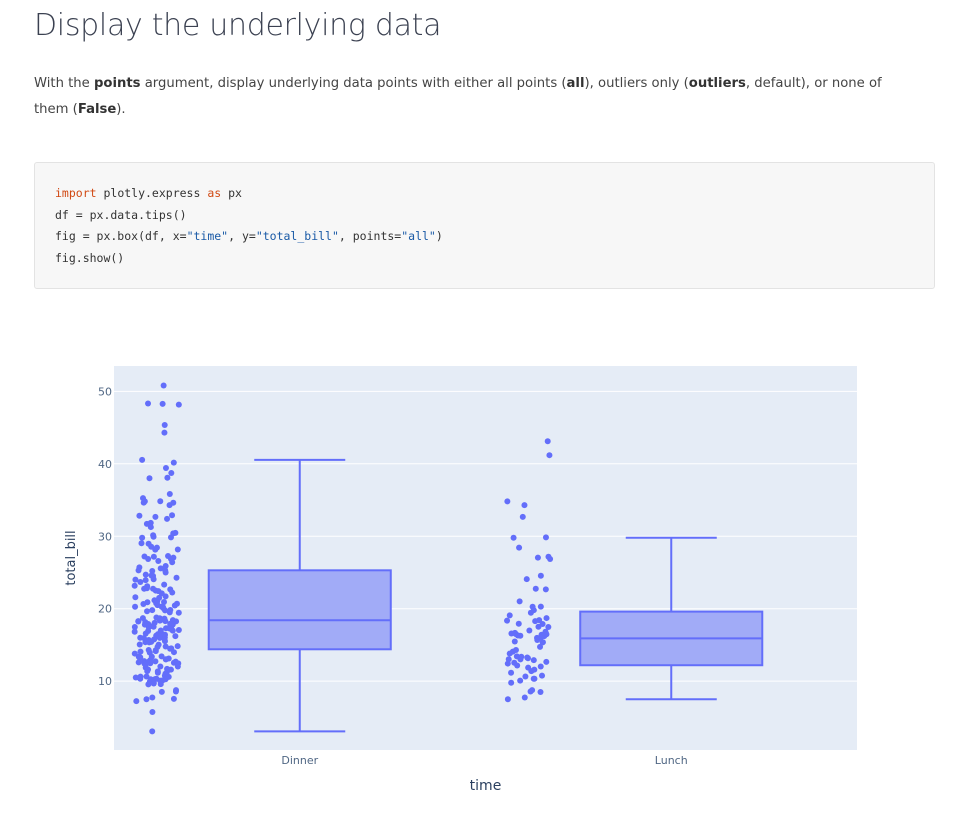 Image resolution: width=955 pixels, height=836 pixels. Describe the element at coordinates (299, 610) in the screenshot. I see `box-dinner` at that location.